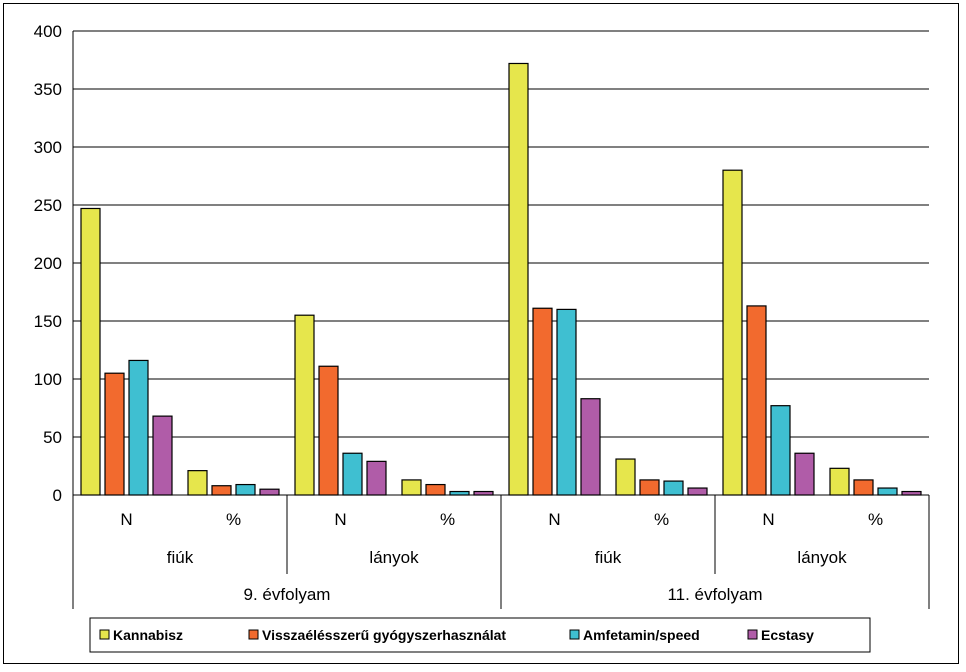 The image size is (966, 672). Describe the element at coordinates (48, 379) in the screenshot. I see `y-tick-label: 100` at that location.